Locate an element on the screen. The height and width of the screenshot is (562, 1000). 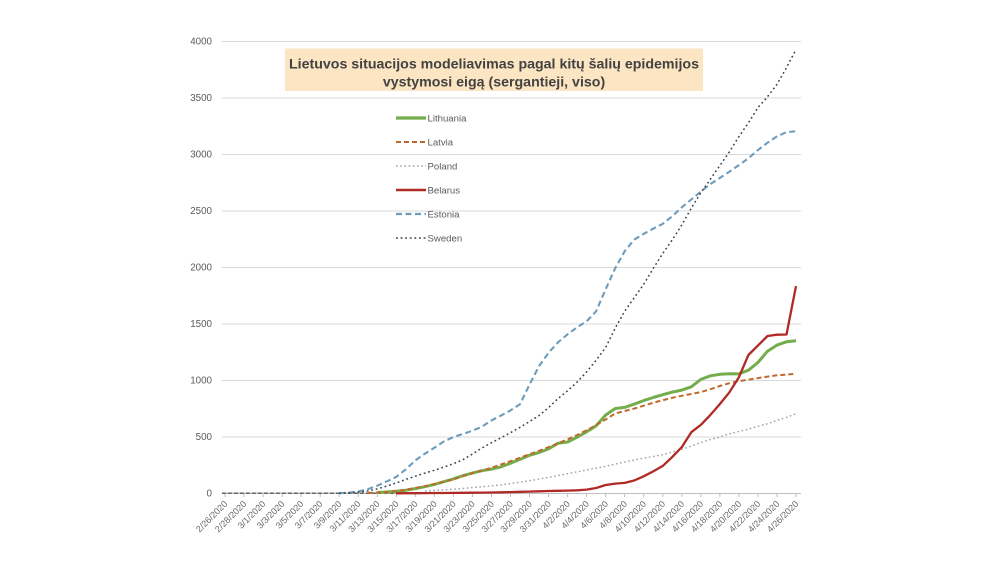
svg-text: Belarus is located at coordinates (444, 190).